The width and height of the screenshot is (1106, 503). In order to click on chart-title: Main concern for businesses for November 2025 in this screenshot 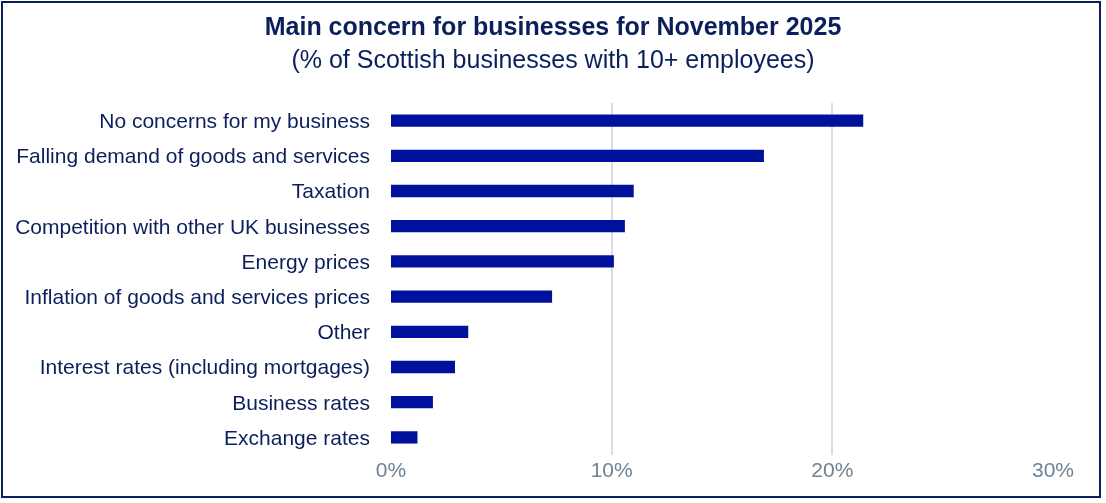, I will do `click(553, 26)`.